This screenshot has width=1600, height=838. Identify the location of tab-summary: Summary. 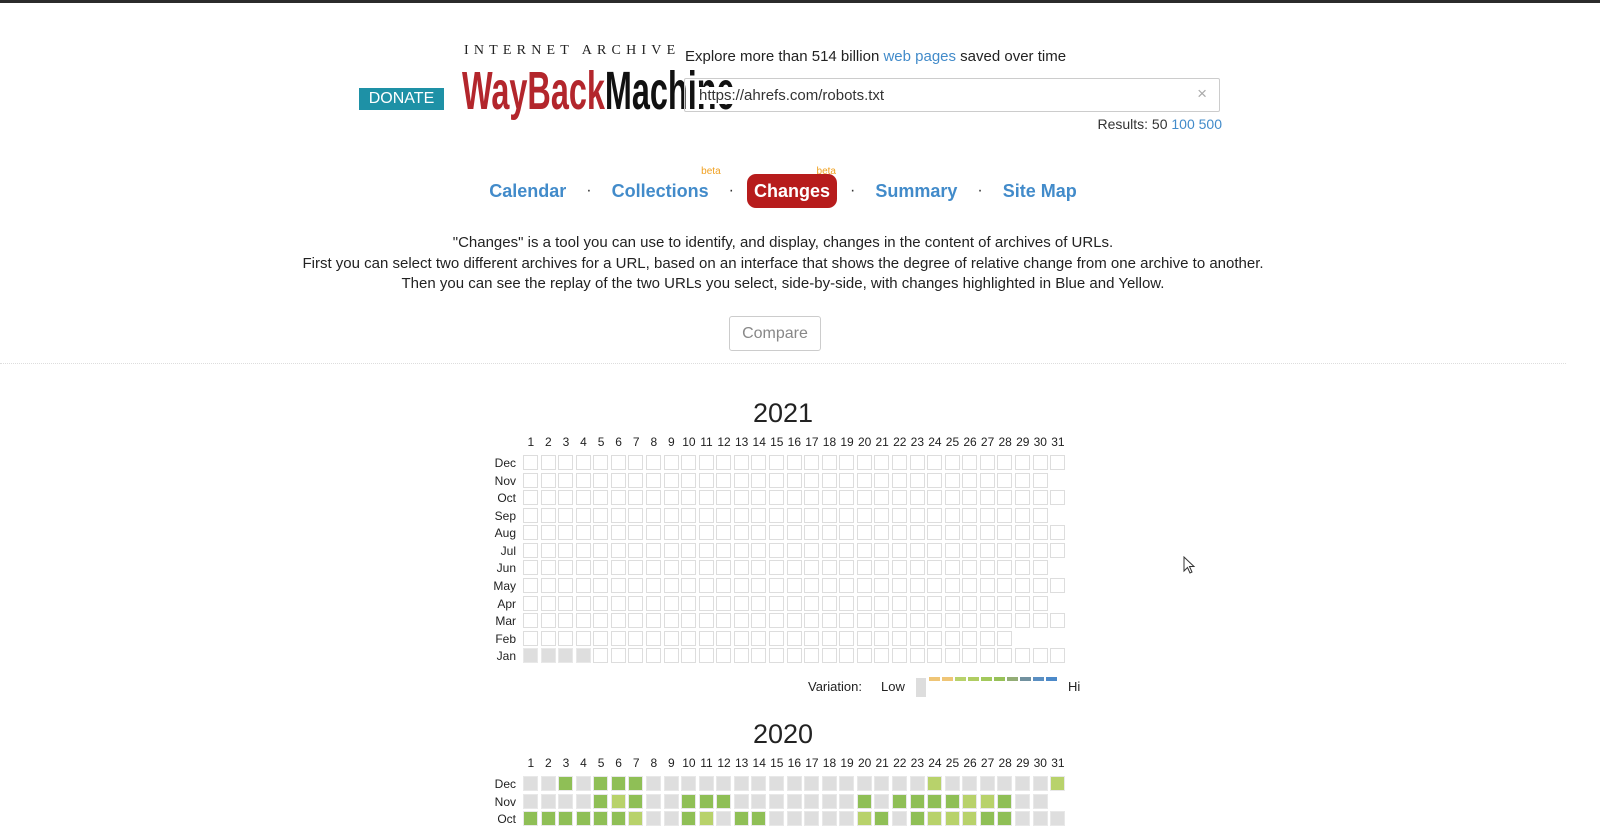
(916, 191).